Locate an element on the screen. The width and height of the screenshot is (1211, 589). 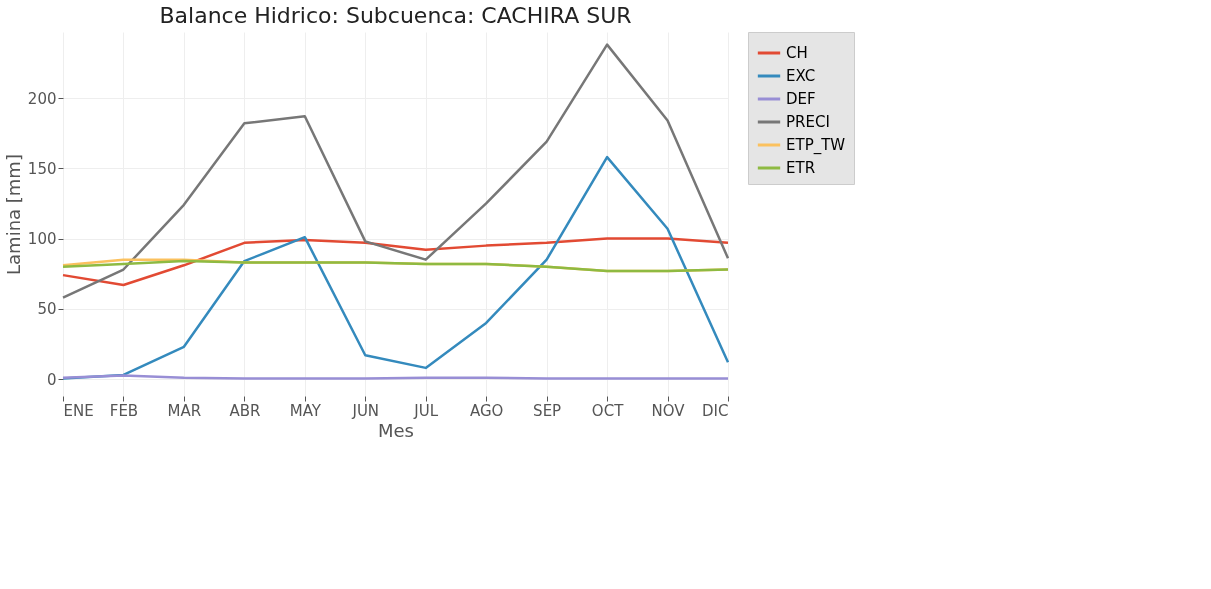
y-tick-label: 150 is located at coordinates (42, 168).